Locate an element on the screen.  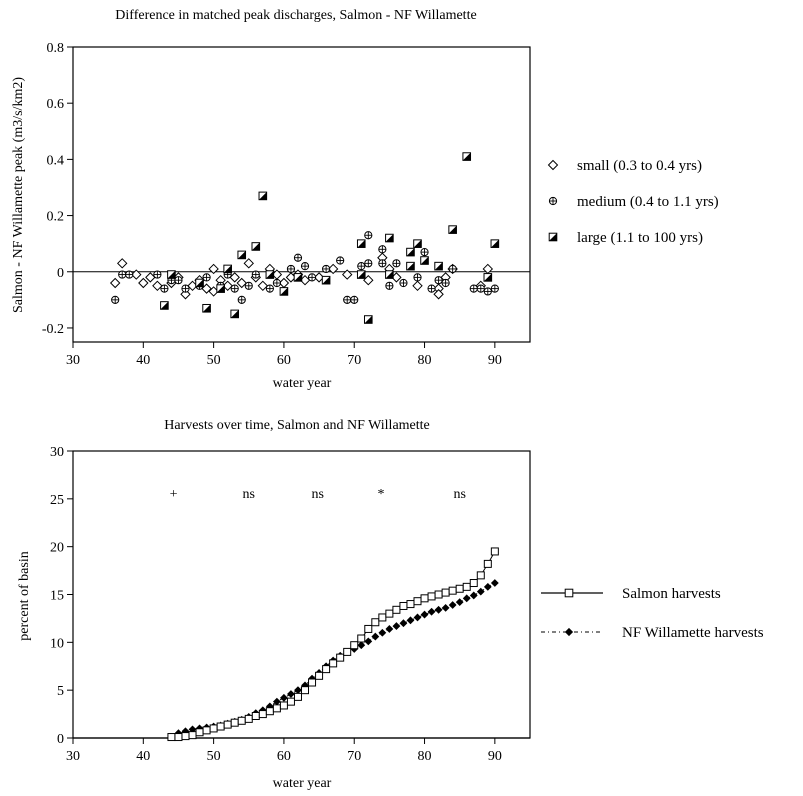
chart-top-x-axis-label: water year is located at coordinates (302, 383).